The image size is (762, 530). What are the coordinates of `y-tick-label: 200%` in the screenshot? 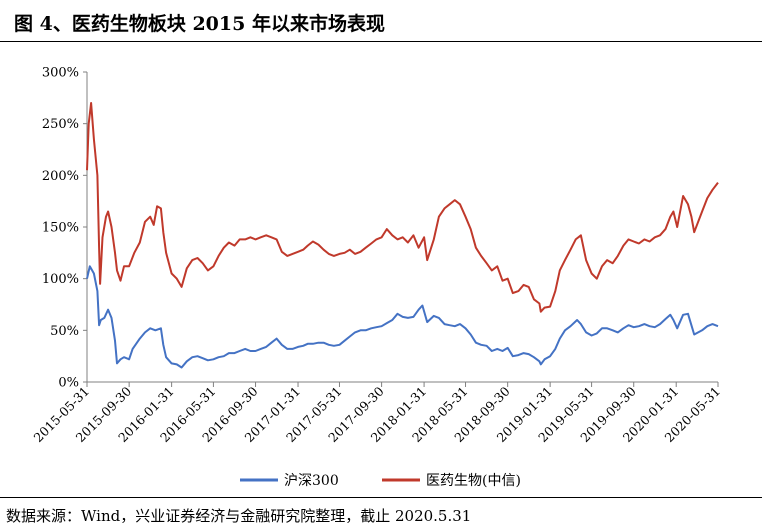 It's located at (60, 176).